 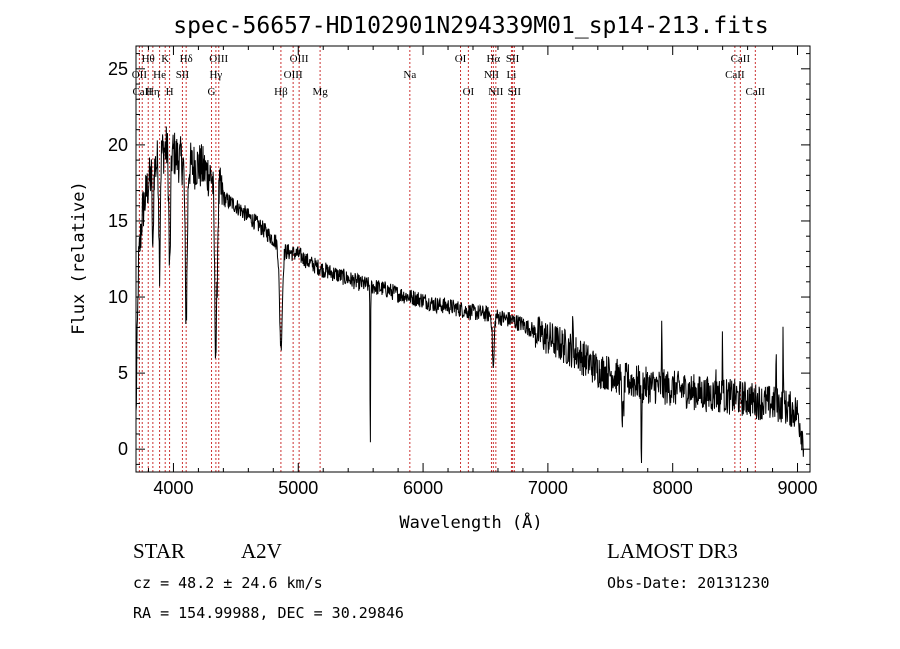 I want to click on y-axis-label: Flux (relative), so click(x=79, y=258).